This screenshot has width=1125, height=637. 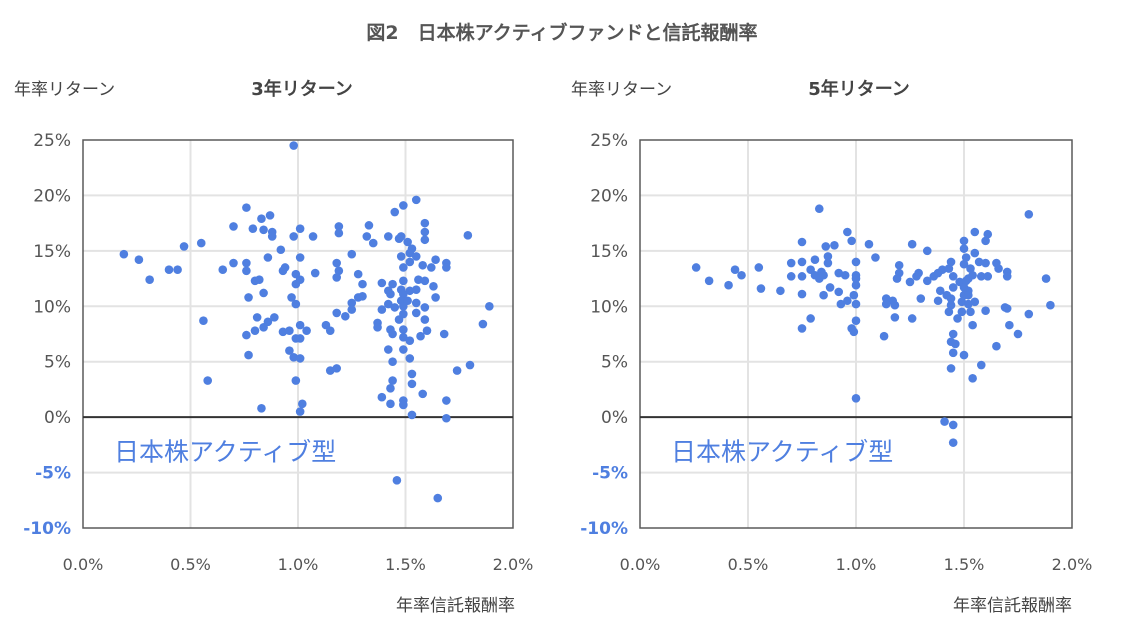 I want to click on figure-title: 図2 日本株アクティブファンドと信託報酬率, so click(x=561, y=32).